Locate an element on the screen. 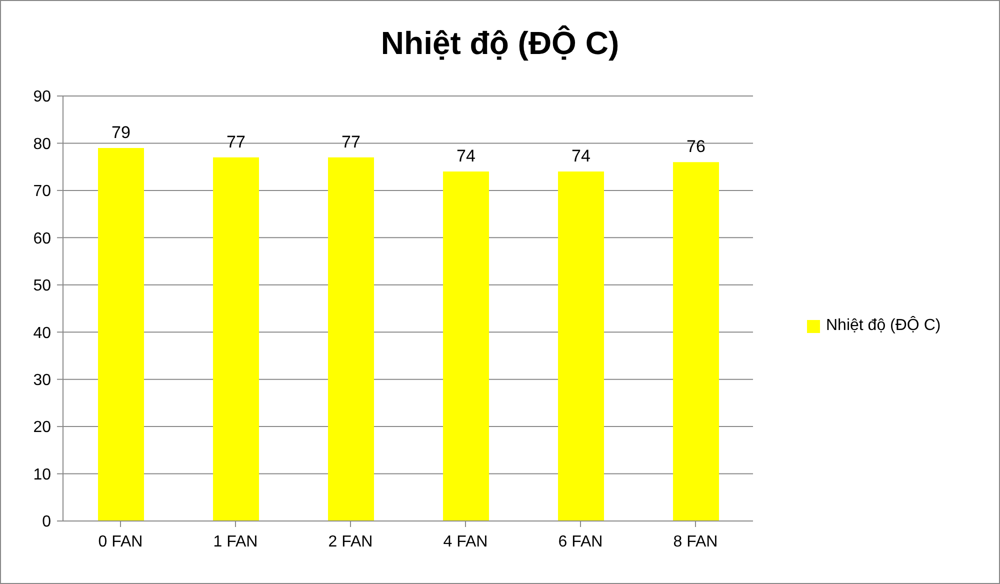 The image size is (1000, 584). x-tick-label: 8 FAN is located at coordinates (695, 541).